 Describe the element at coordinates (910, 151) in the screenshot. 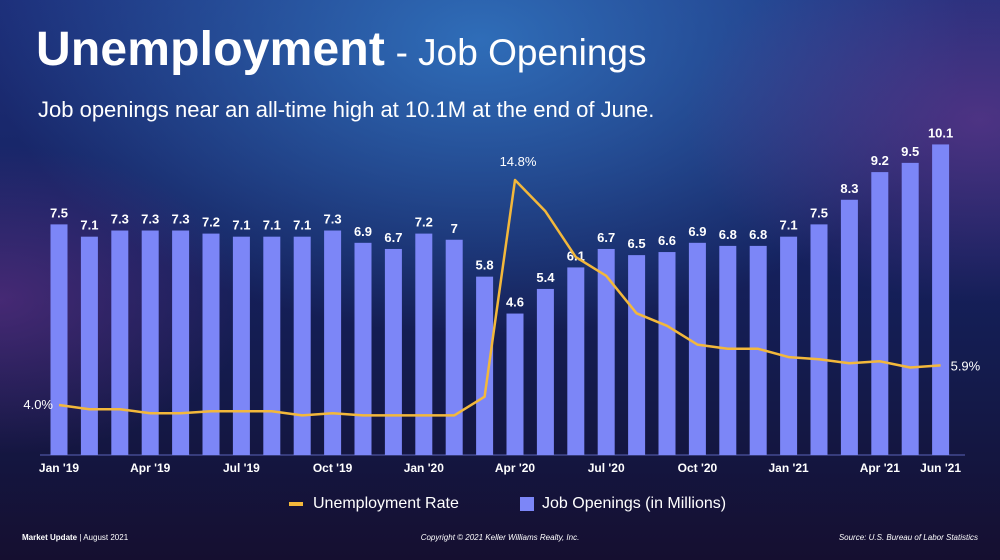

I see `bar-label-28: 9.5` at that location.